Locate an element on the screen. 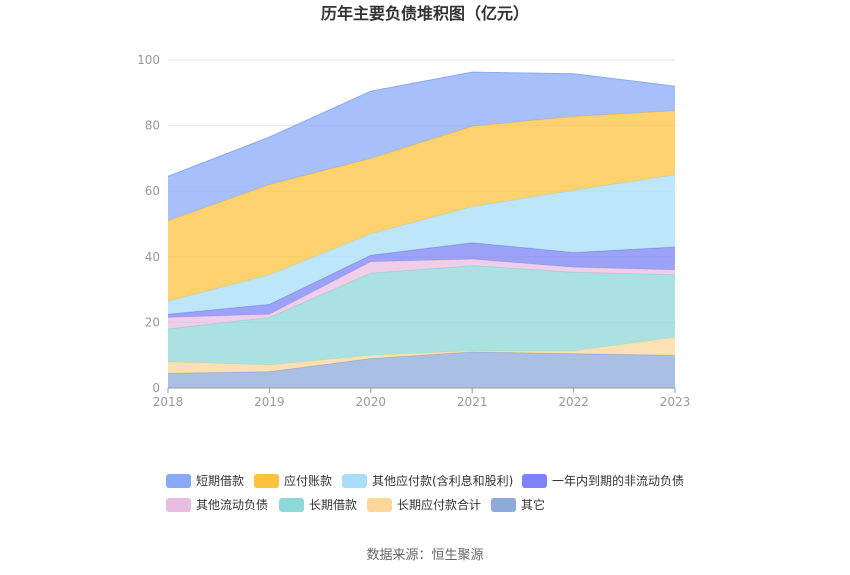 The height and width of the screenshot is (575, 850). y-tick-label: 100 is located at coordinates (148, 60).